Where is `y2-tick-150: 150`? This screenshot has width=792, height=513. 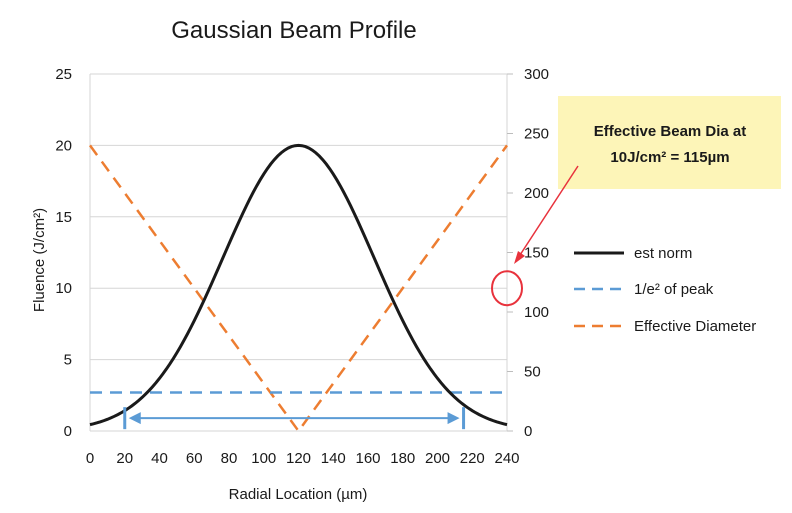 y2-tick-150: 150 is located at coordinates (536, 253).